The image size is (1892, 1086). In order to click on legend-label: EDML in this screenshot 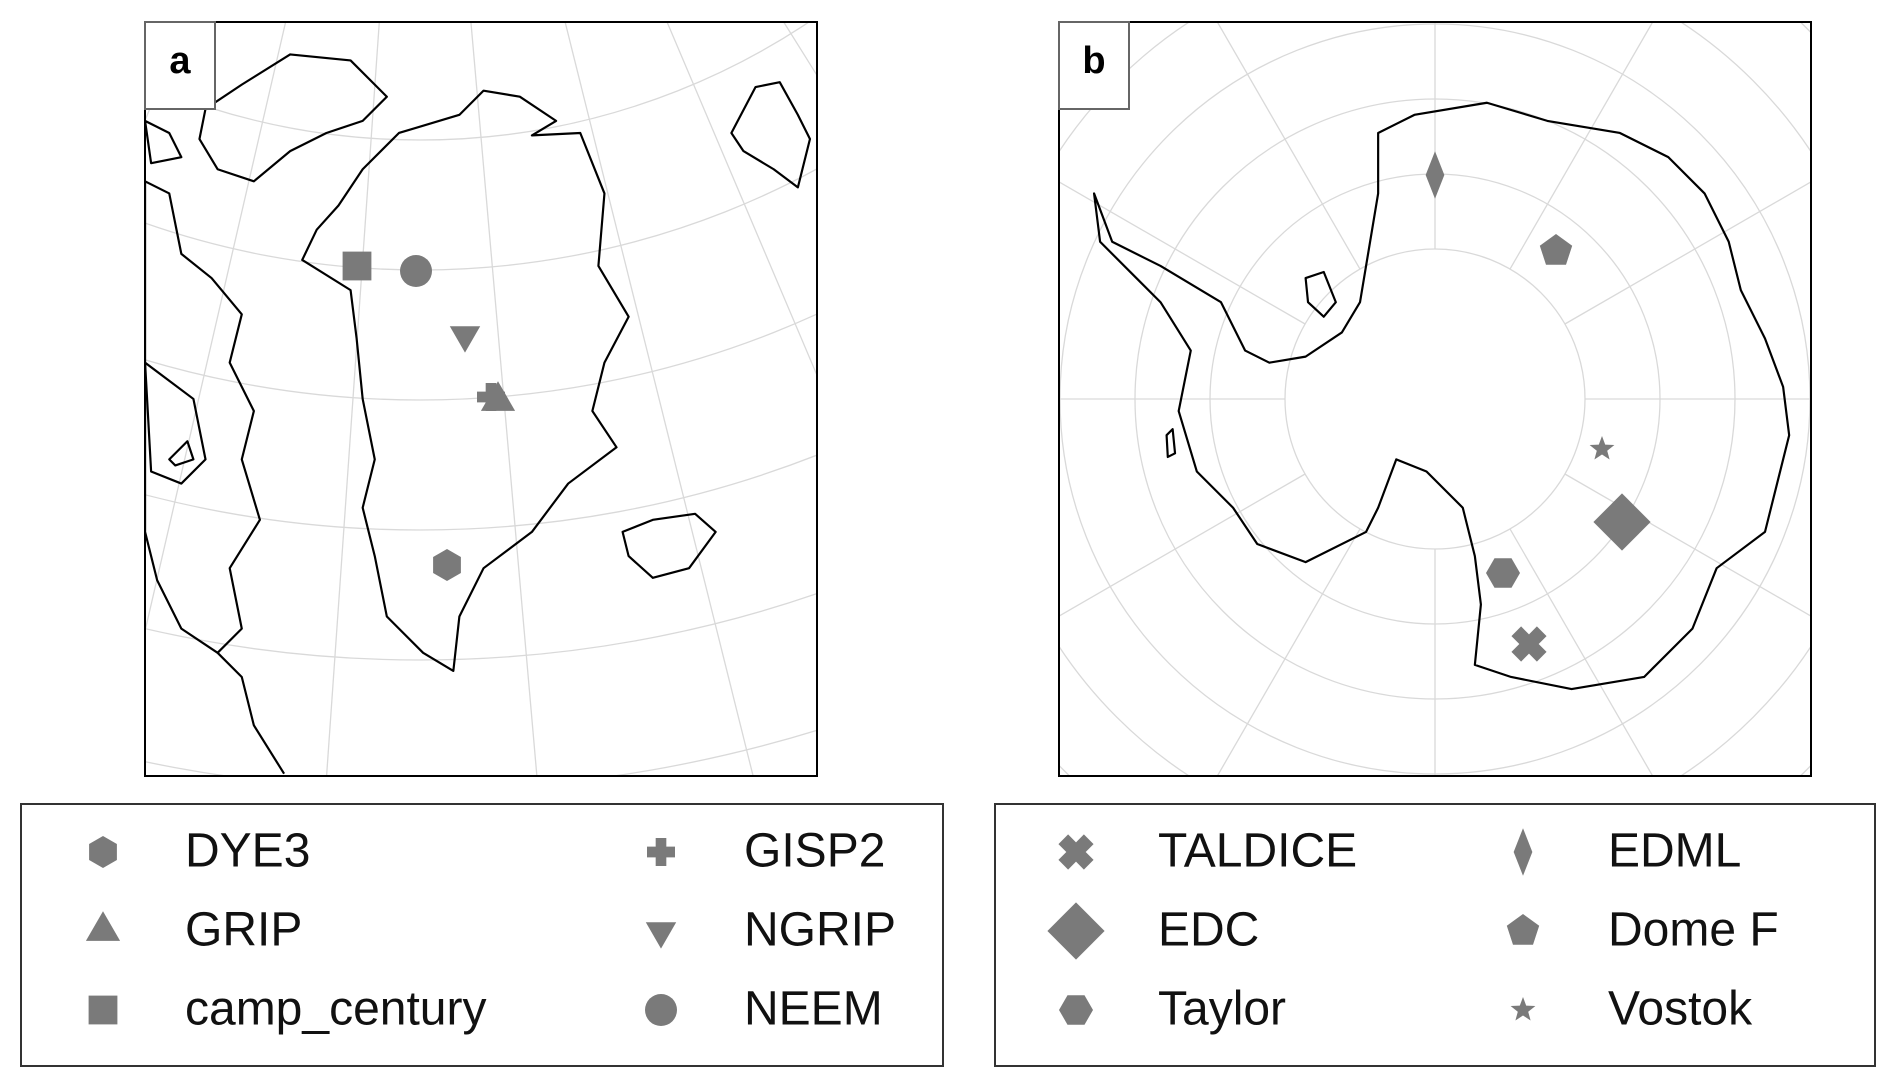, I will do `click(1674, 851)`.